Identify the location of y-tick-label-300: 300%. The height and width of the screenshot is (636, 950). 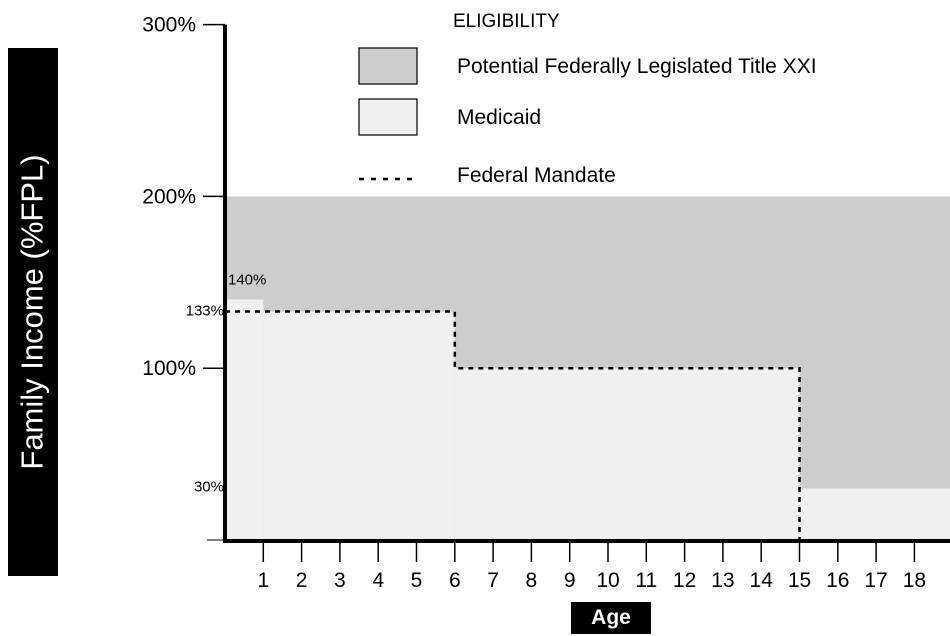
(169, 25).